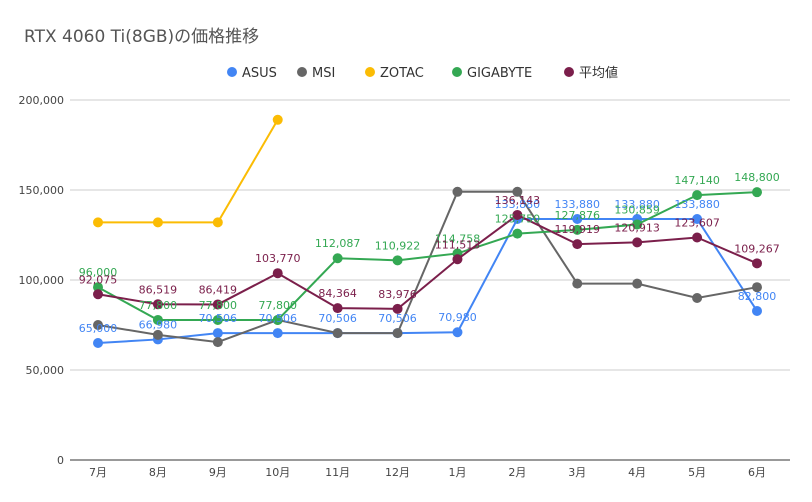  Describe the element at coordinates (158, 472) in the screenshot. I see `x-tick-label: 8月` at that location.